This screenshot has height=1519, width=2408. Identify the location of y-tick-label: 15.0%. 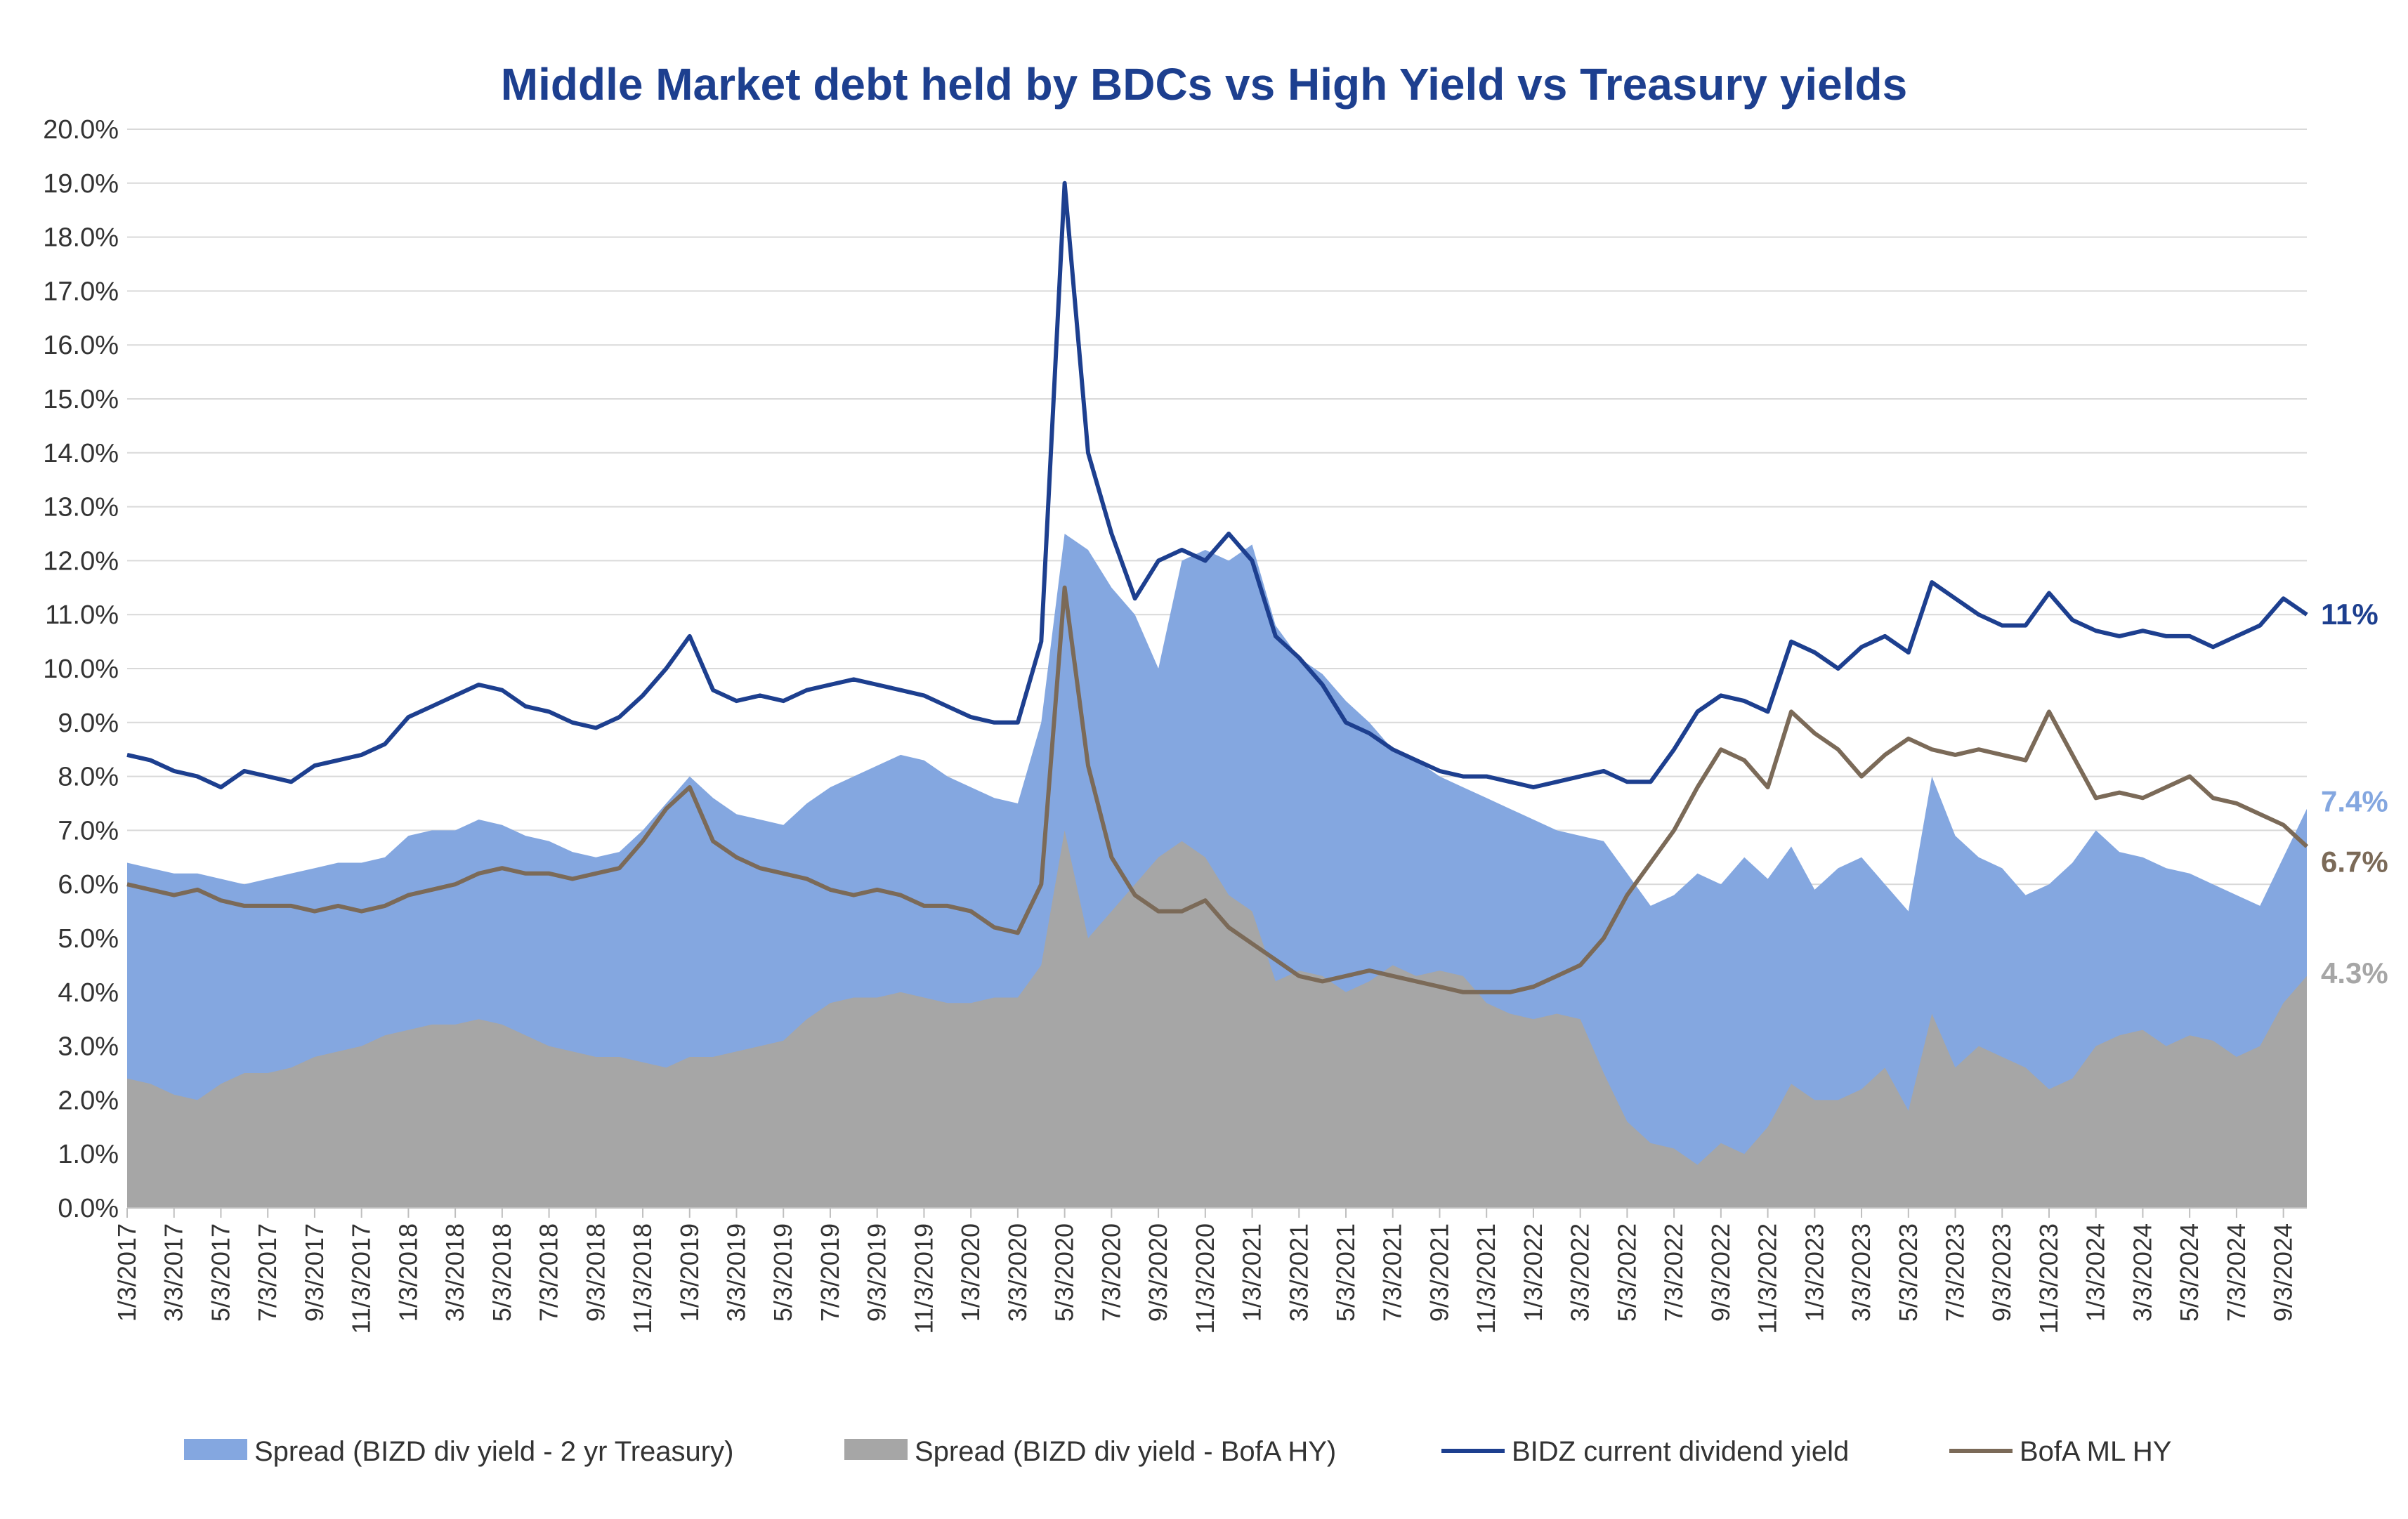
(81, 399).